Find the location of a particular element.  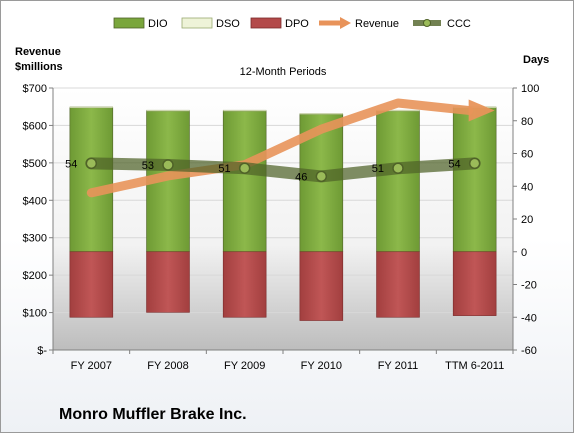

left-tick-label: $200 is located at coordinates (35, 276).